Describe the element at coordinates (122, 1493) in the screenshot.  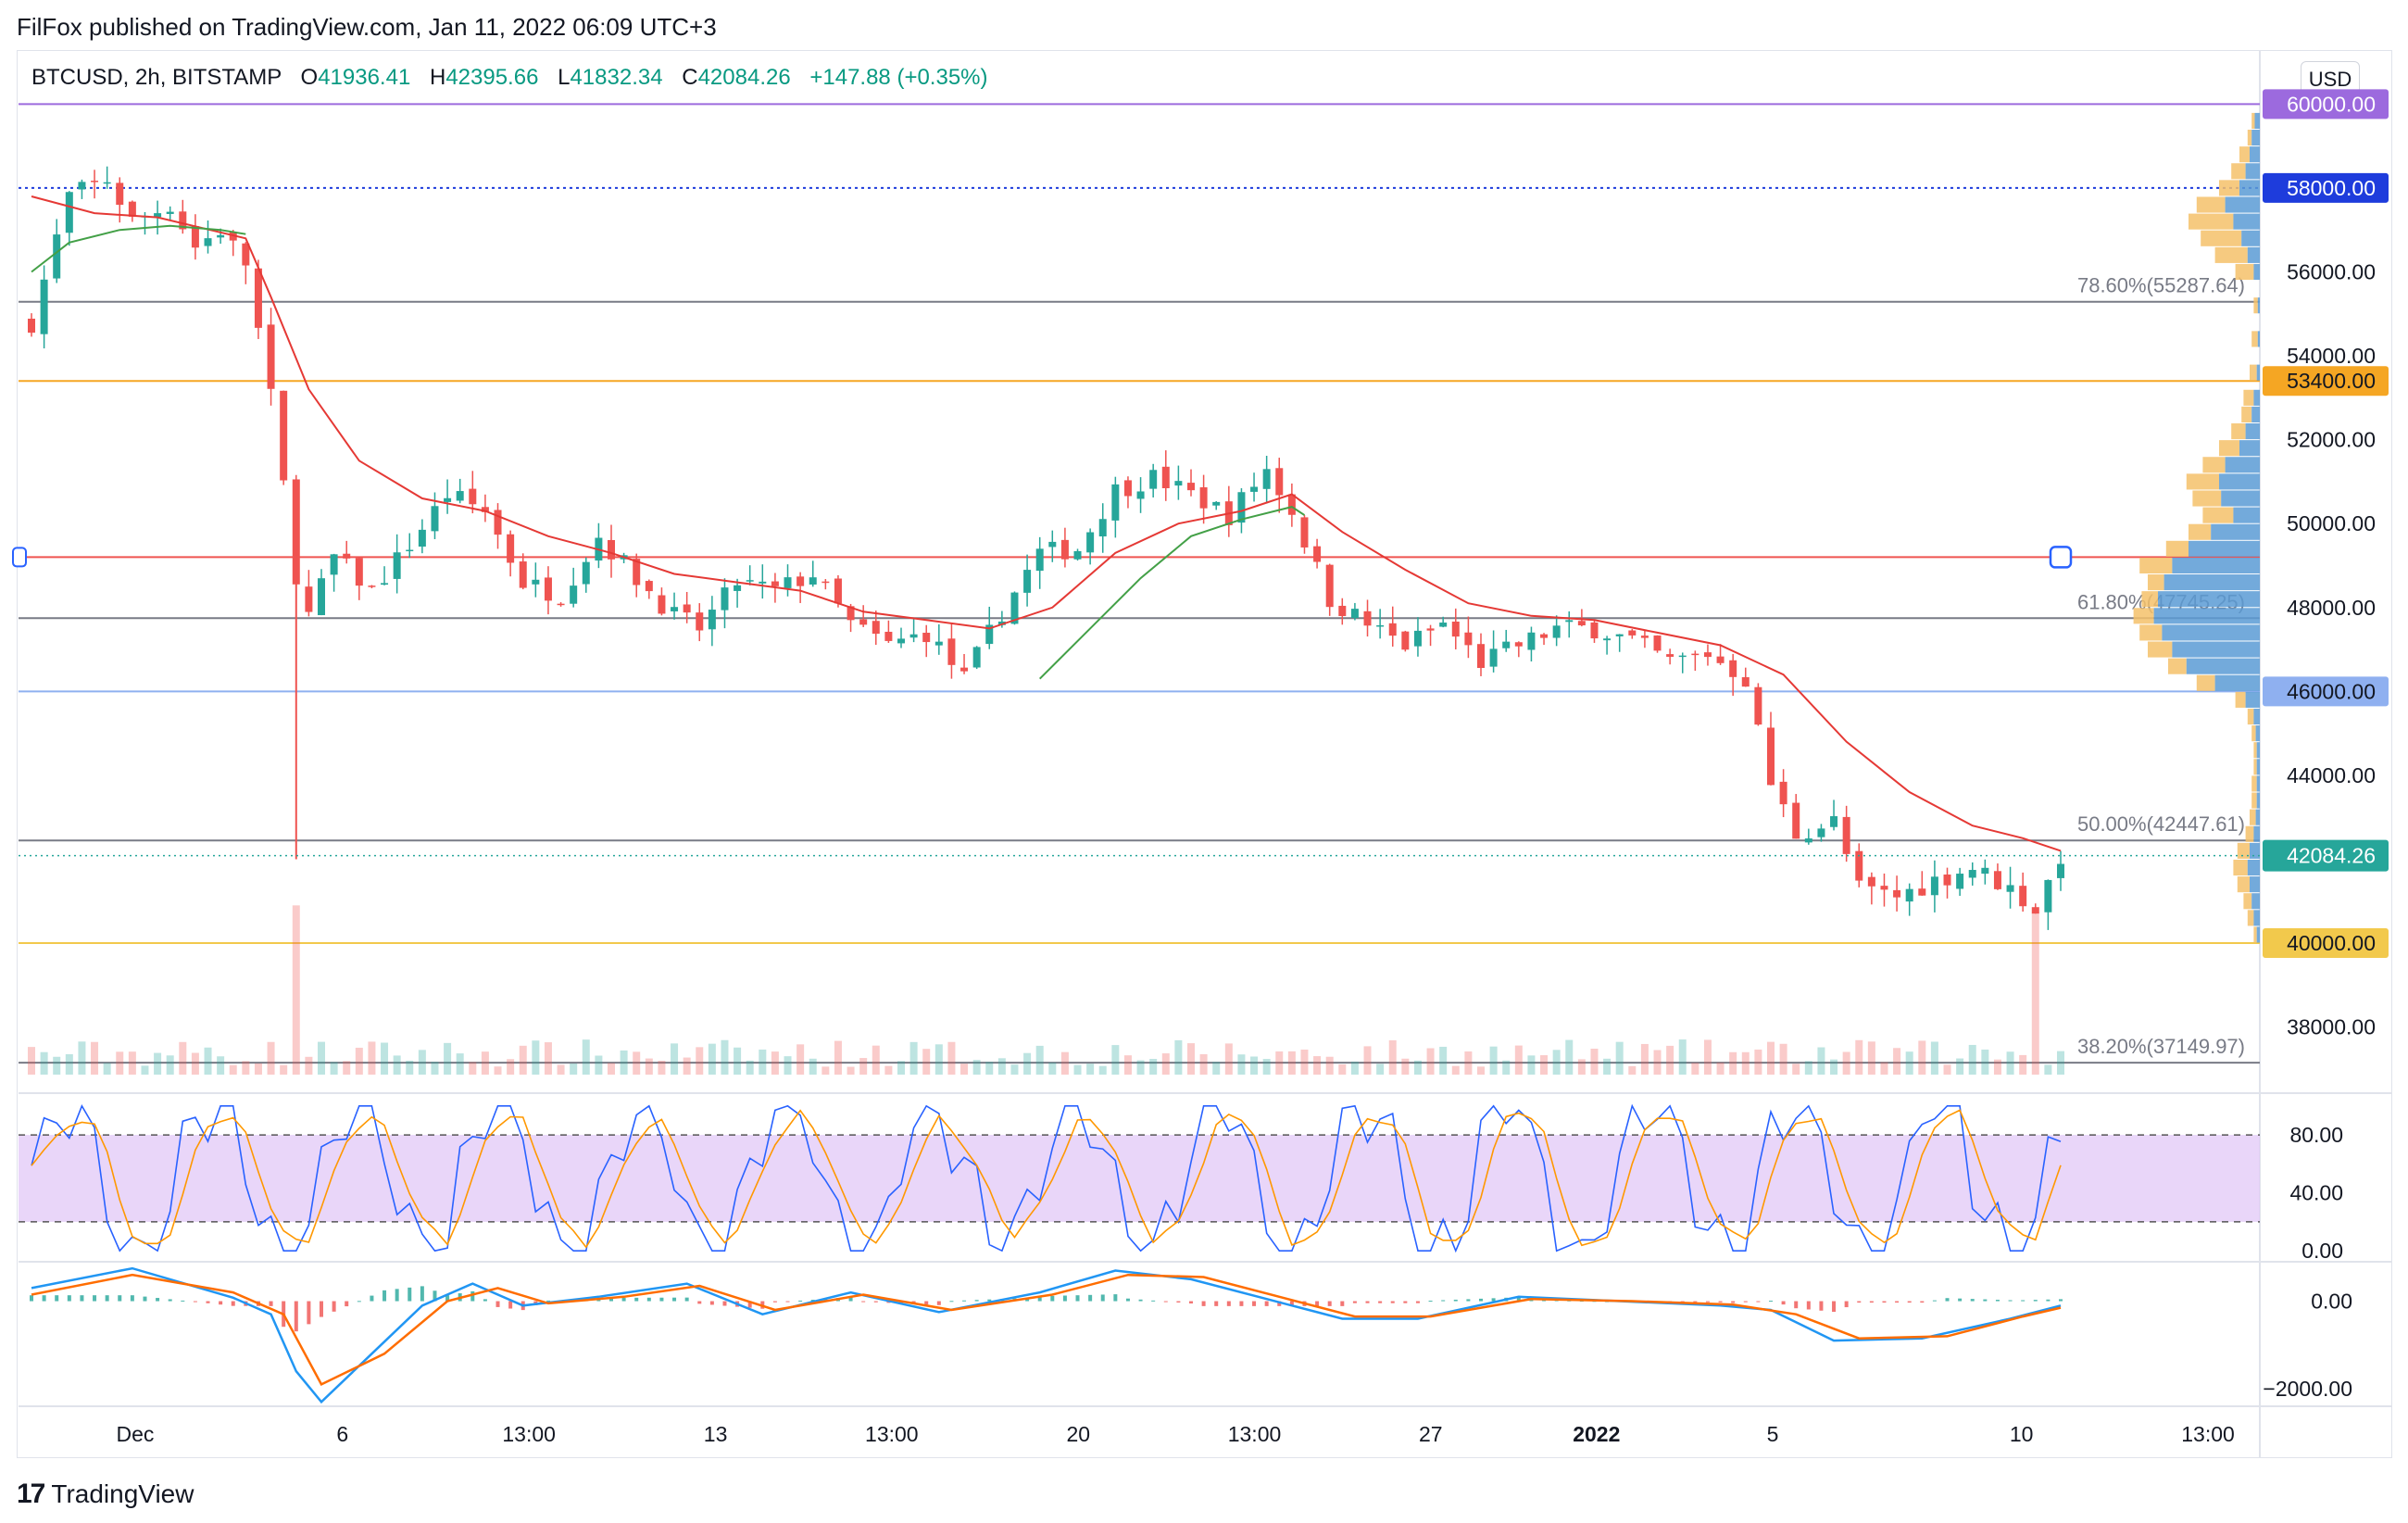
I see `brand-name: TradingView` at that location.